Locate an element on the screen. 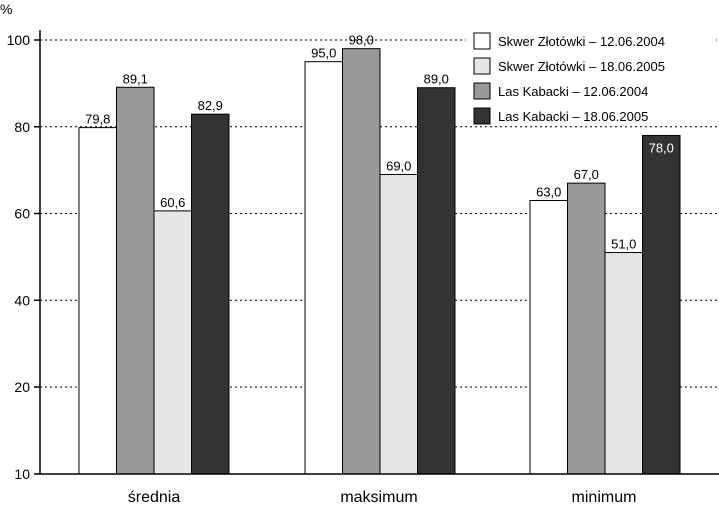 The width and height of the screenshot is (719, 507). y-tick-label: 20 is located at coordinates (22, 387).